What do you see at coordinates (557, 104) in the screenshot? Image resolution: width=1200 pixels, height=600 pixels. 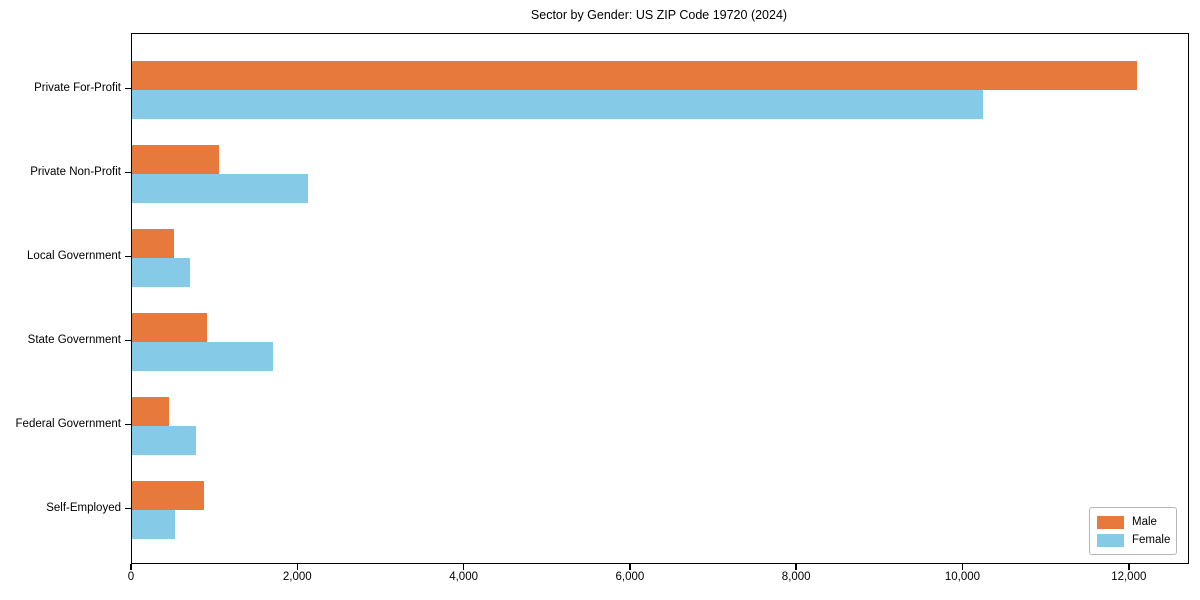 I see `bar-female-private-for-profit` at bounding box center [557, 104].